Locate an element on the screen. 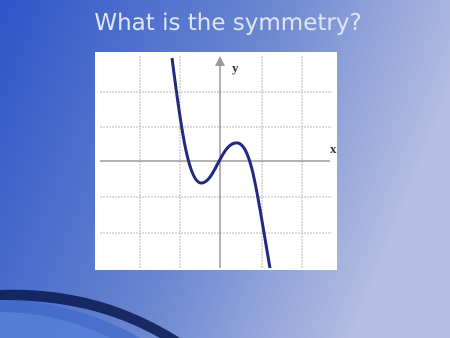  y-label: y is located at coordinates (235, 67).